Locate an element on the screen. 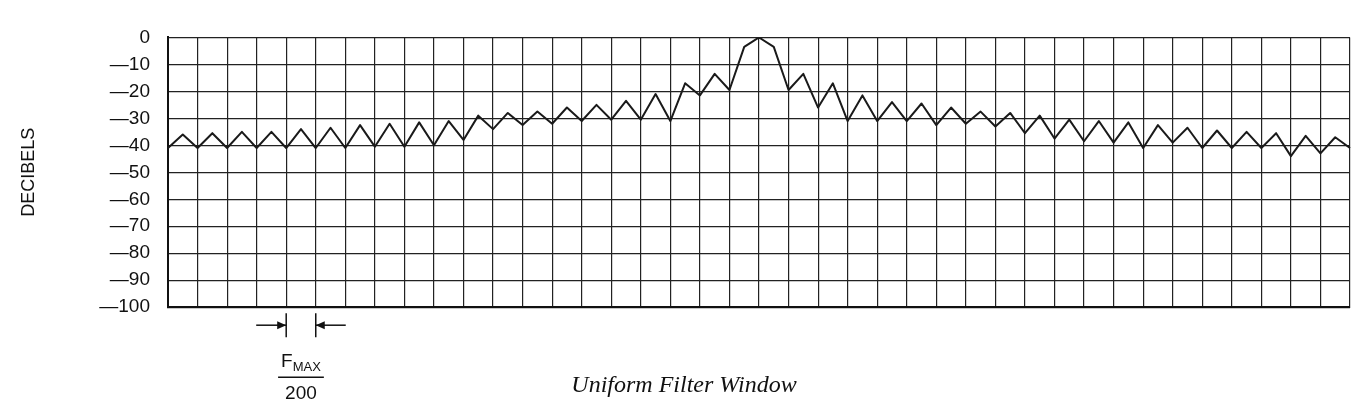 This screenshot has height=413, width=1366. y-tick-label: —60 is located at coordinates (129, 198).